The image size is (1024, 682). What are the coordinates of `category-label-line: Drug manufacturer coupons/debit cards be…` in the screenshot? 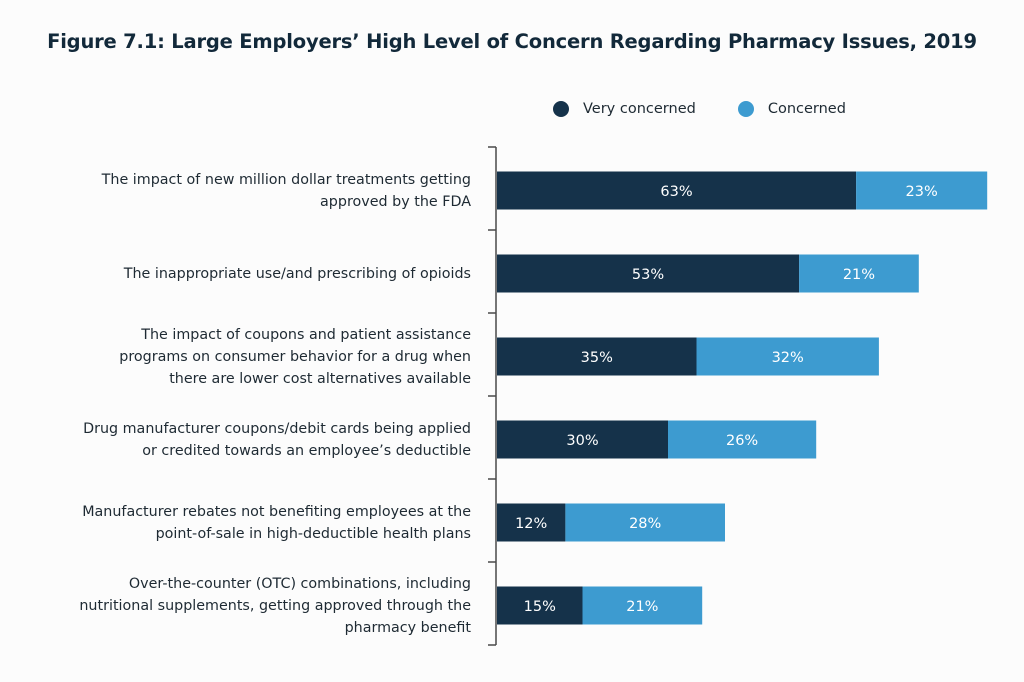 It's located at (277, 428).